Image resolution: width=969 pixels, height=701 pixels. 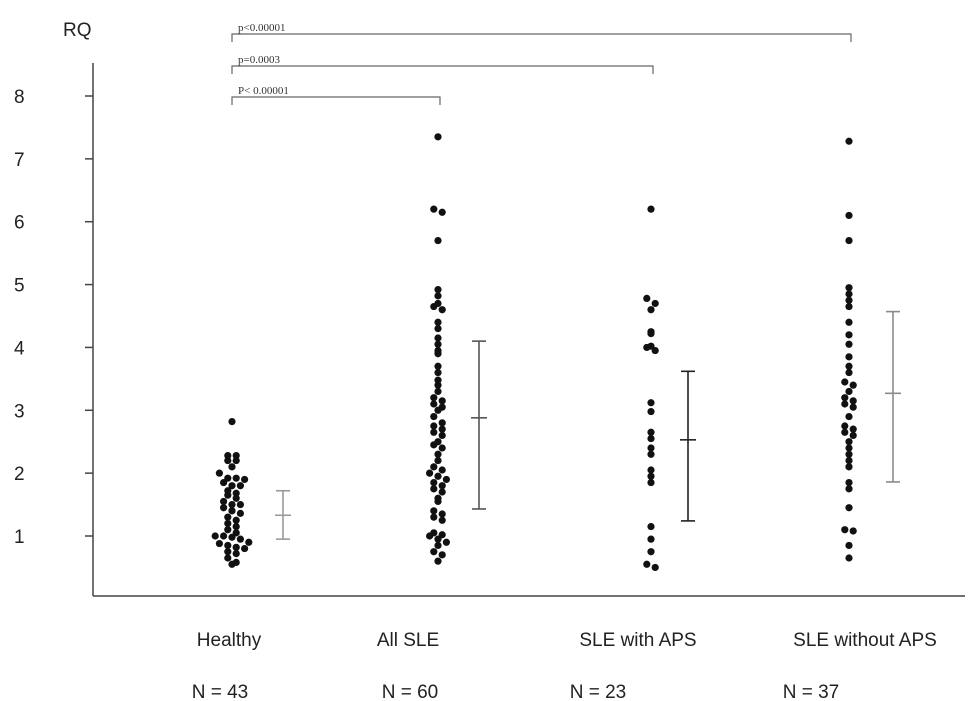 I want to click on category-label: SLE without APS, so click(x=865, y=640).